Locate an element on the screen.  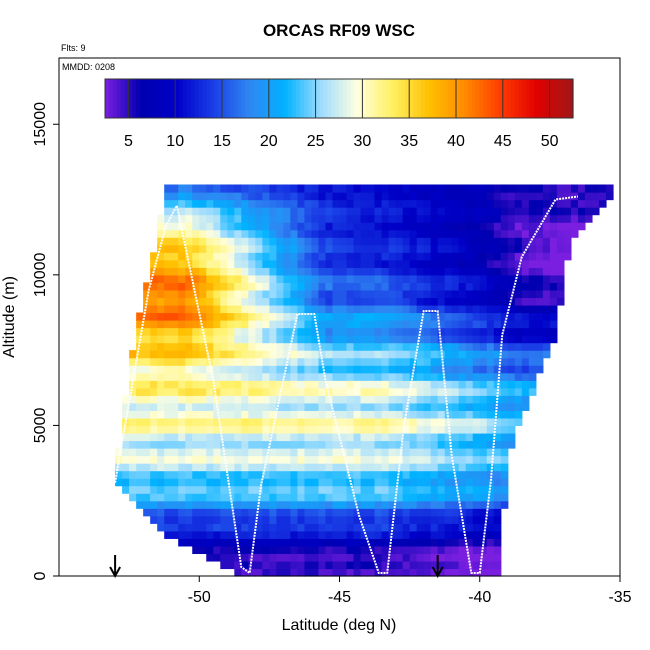
colorbar-tick-label: 10 is located at coordinates (175, 141).